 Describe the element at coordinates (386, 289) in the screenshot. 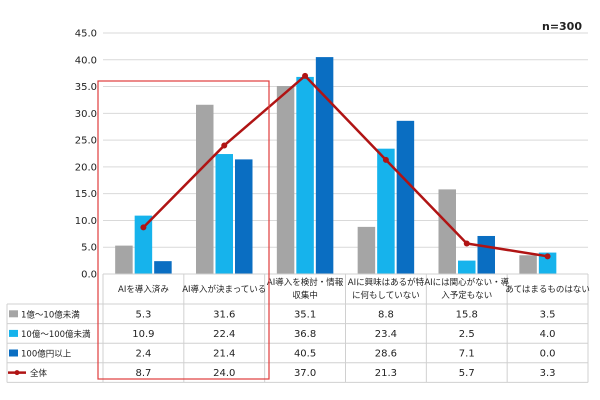

I see `category-label: AIに興味はあるが特に何もしていない` at that location.